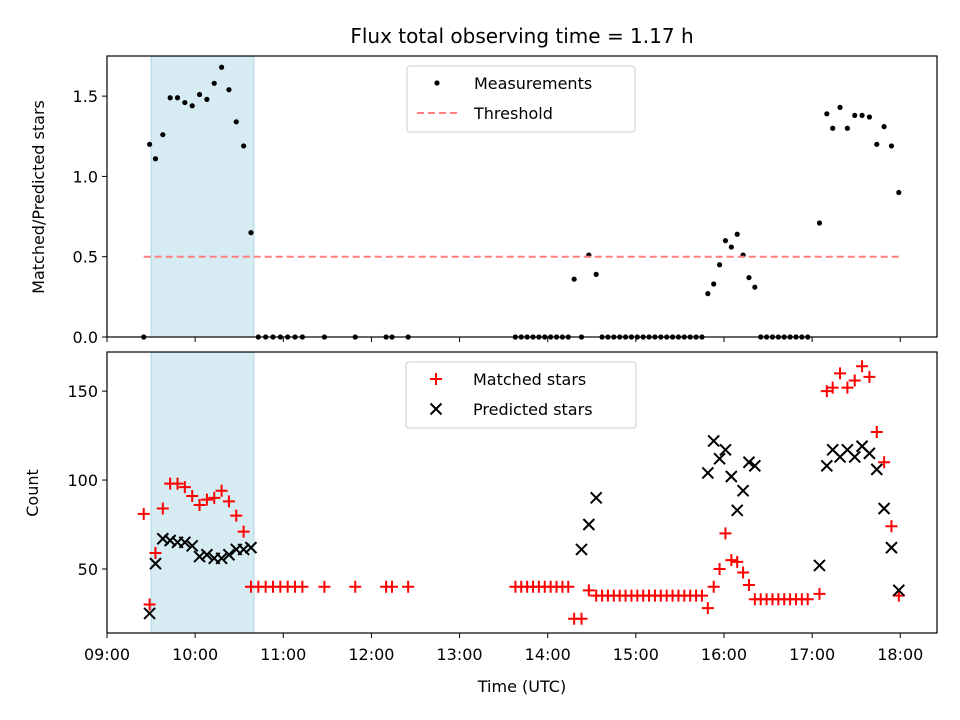 The width and height of the screenshot is (960, 720). What do you see at coordinates (529, 379) in the screenshot?
I see `legend-label: Matched stars` at bounding box center [529, 379].